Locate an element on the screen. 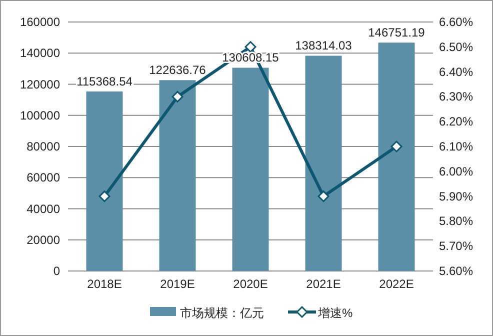 The width and height of the screenshot is (493, 336). legend-label: 市场规模：亿元 is located at coordinates (222, 313).